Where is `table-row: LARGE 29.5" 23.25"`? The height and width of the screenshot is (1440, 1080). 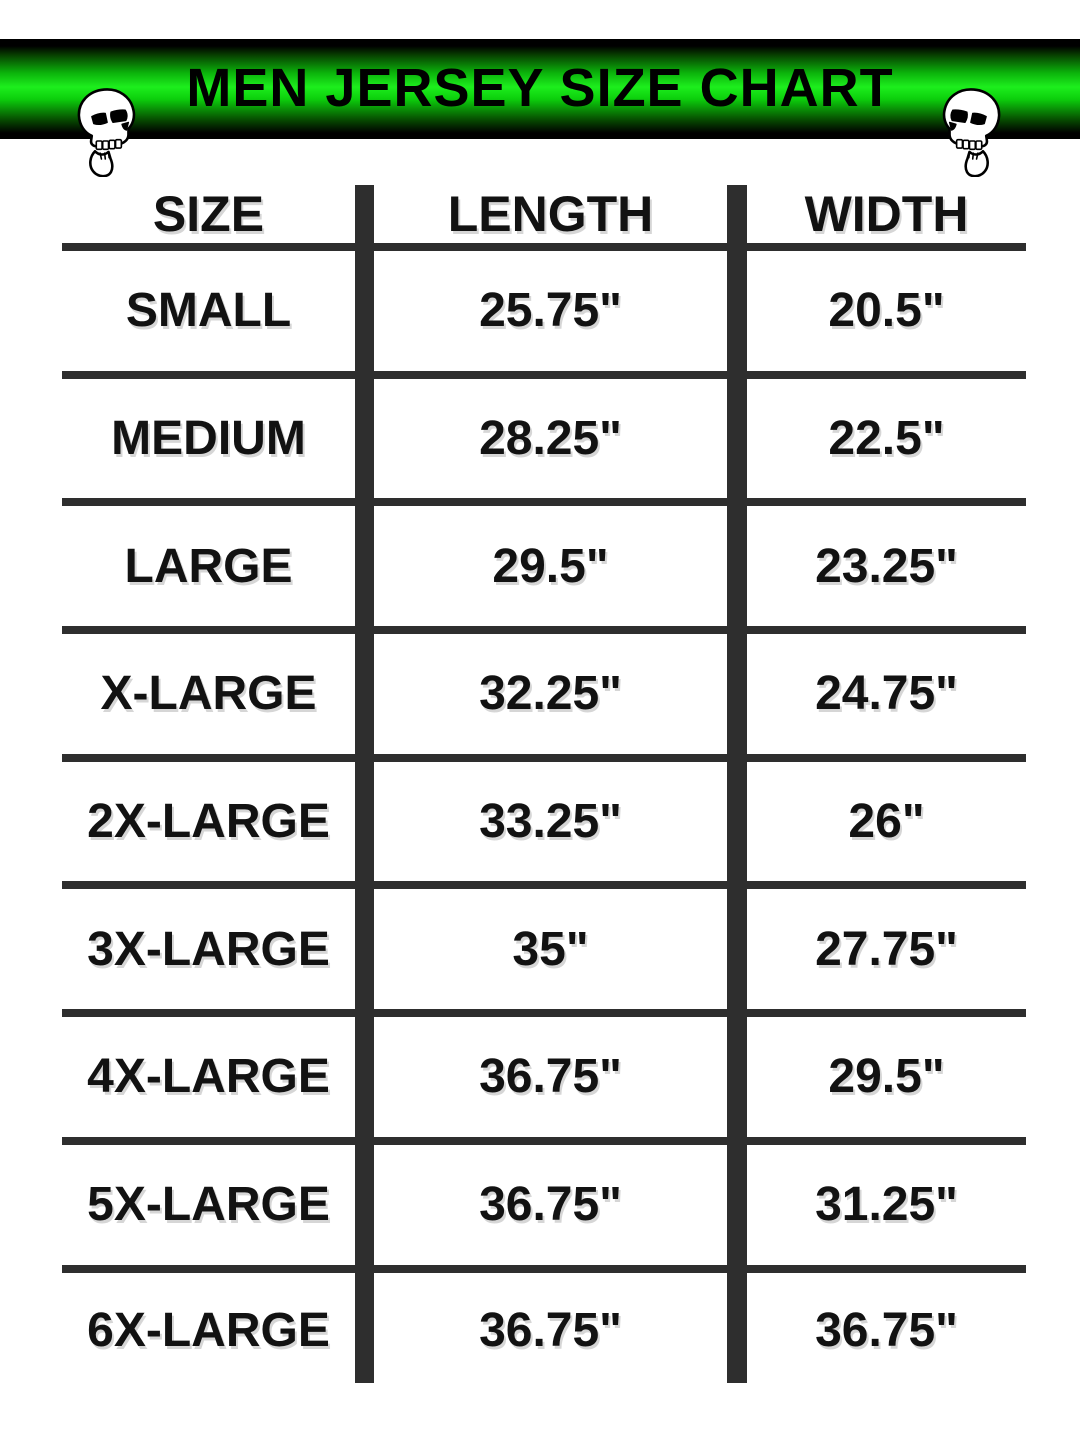
table-row: LARGE 29.5" 23.25" is located at coordinates (544, 570).